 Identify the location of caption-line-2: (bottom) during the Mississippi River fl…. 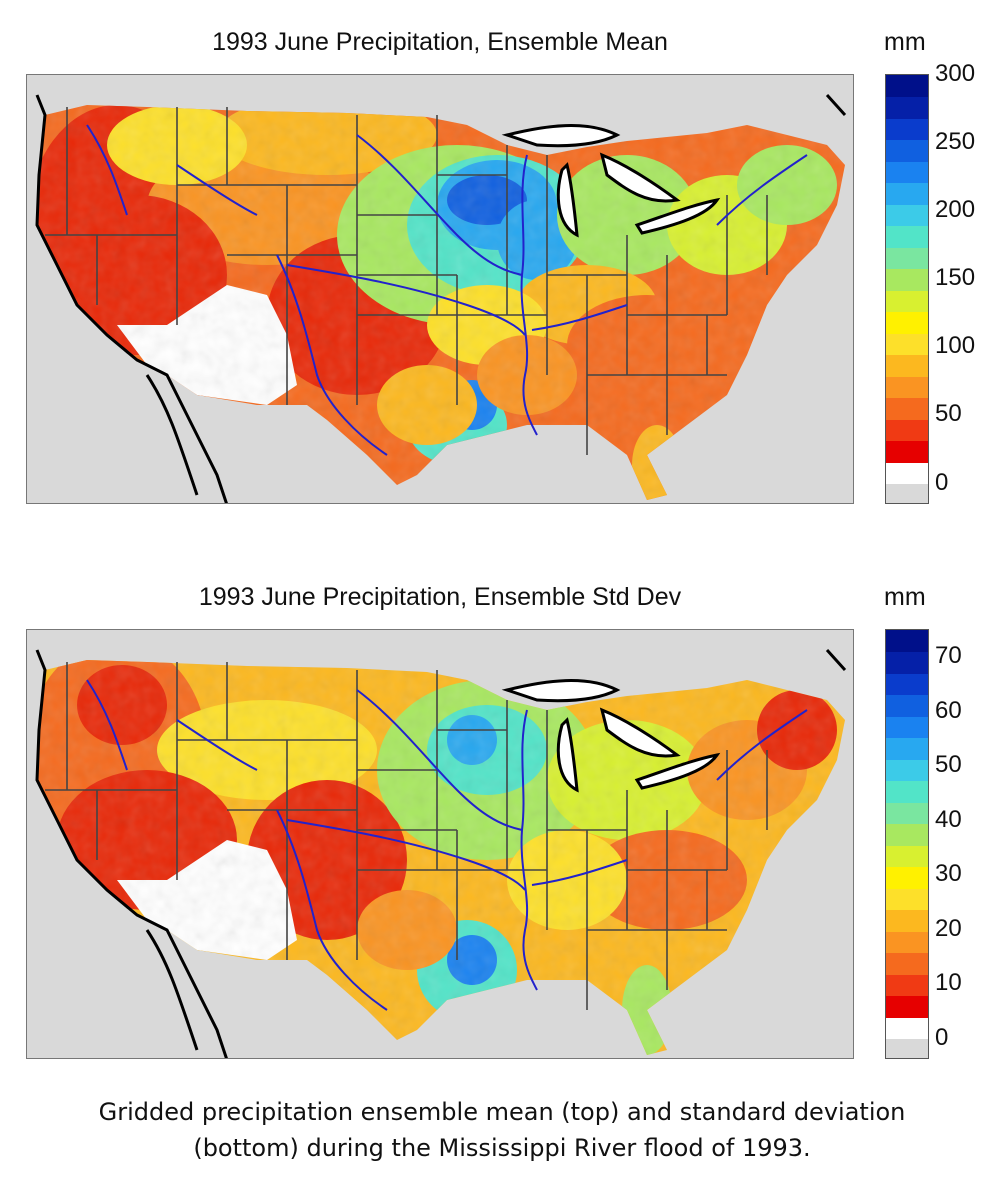
(502, 1148).